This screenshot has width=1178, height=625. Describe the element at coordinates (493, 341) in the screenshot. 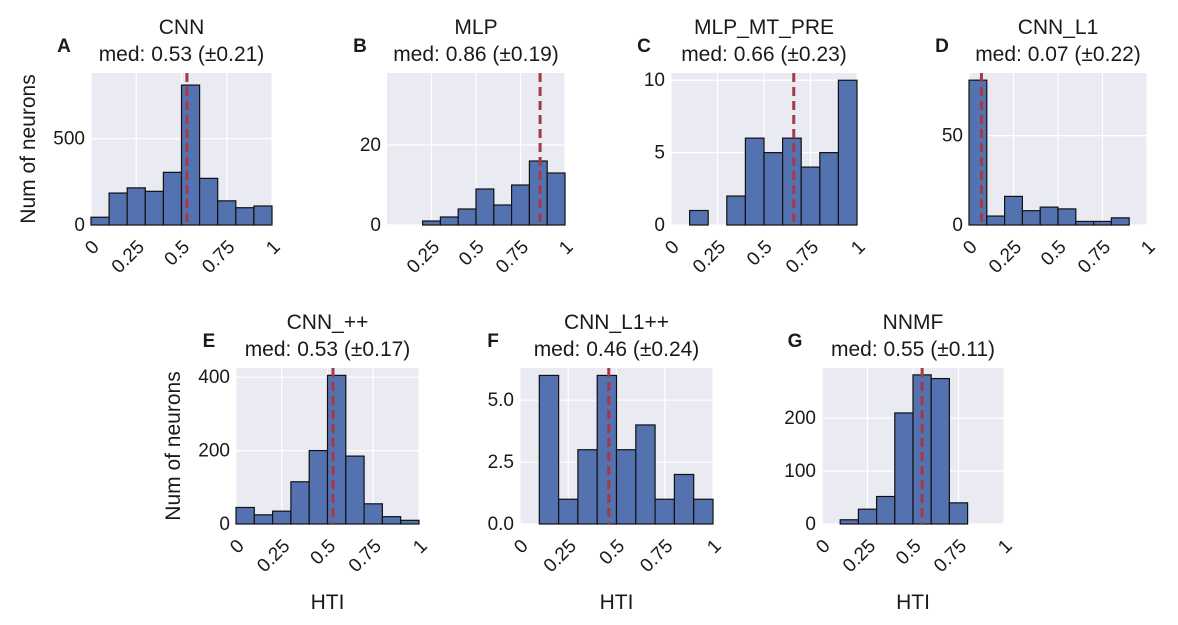

I see `panel-letter: F` at that location.